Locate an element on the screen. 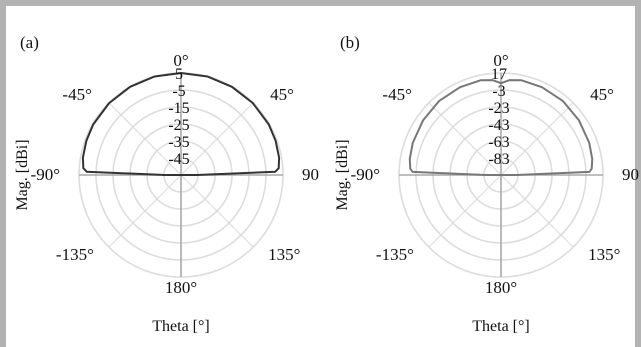 Image resolution: width=641 pixels, height=347 pixels. panel-label: (b) is located at coordinates (350, 42).